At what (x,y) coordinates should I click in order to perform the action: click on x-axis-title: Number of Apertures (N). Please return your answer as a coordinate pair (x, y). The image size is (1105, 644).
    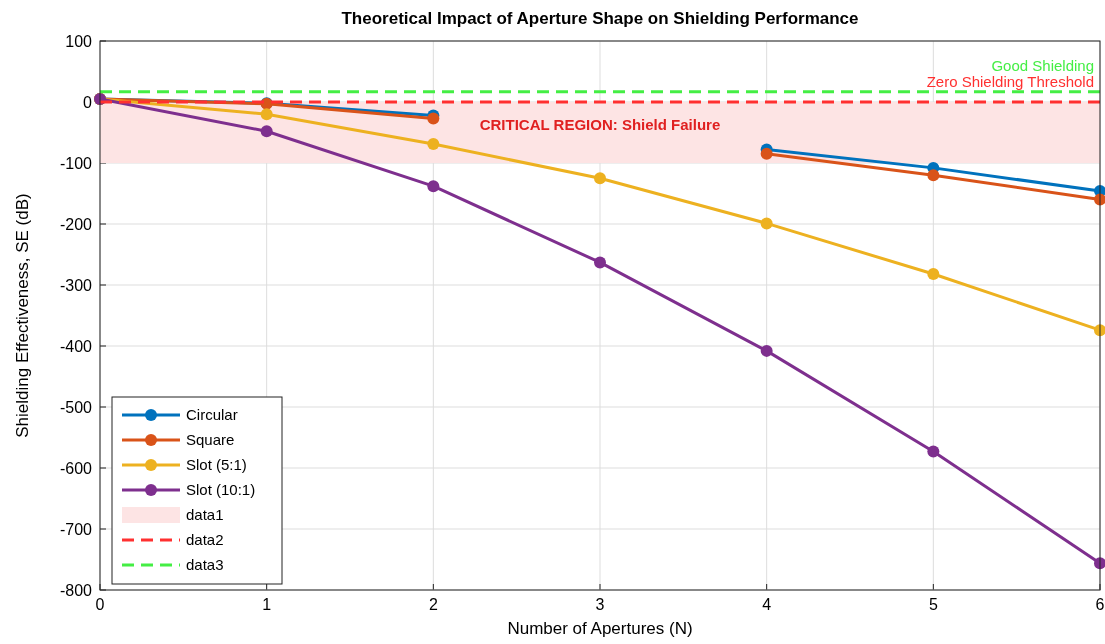
    Looking at the image, I should click on (600, 628).